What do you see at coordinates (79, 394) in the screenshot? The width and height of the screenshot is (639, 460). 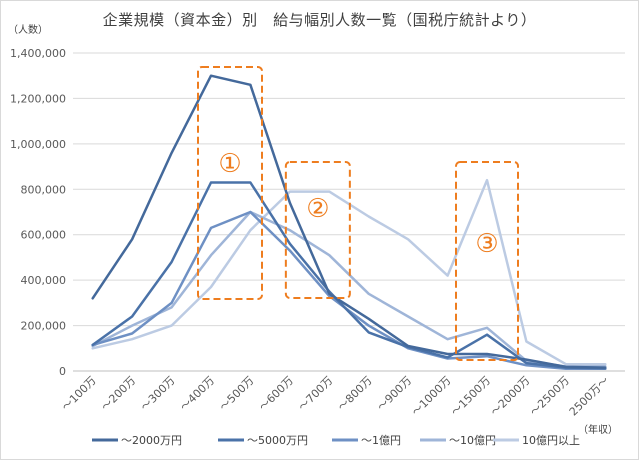 I see `x-tick-label: ～100万` at bounding box center [79, 394].